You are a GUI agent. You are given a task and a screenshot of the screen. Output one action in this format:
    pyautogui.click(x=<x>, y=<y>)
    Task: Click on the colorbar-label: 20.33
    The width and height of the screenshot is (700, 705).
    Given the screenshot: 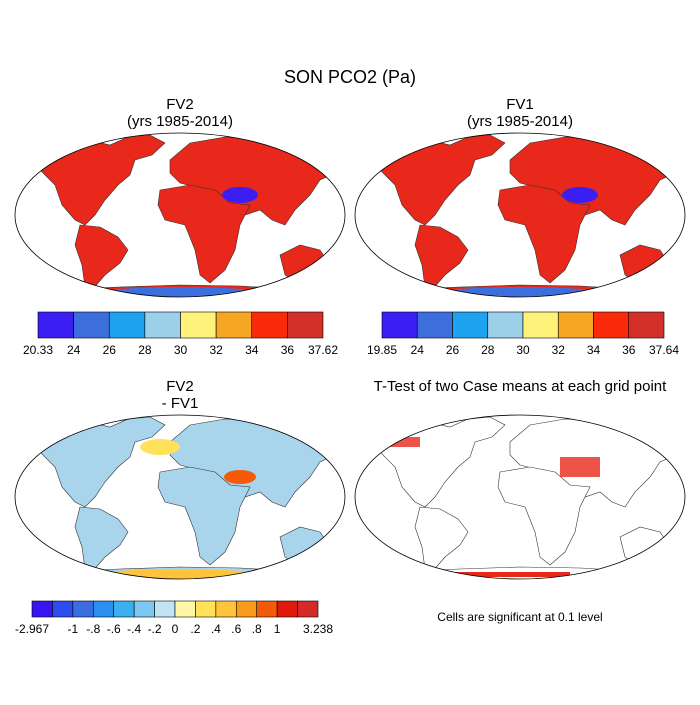 What is the action you would take?
    pyautogui.click(x=38, y=350)
    